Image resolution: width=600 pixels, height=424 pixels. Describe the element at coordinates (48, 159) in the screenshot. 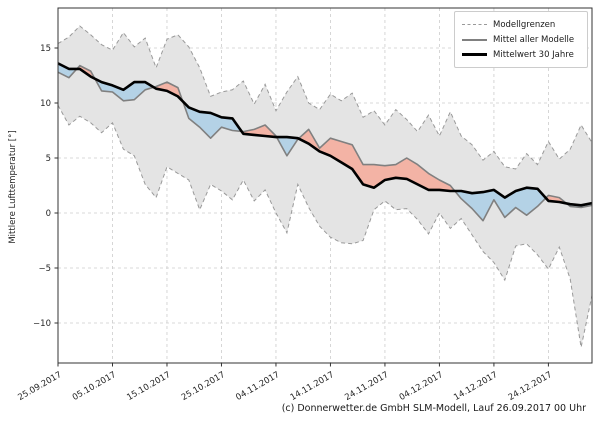

I see `y-tick-label: 5` at that location.